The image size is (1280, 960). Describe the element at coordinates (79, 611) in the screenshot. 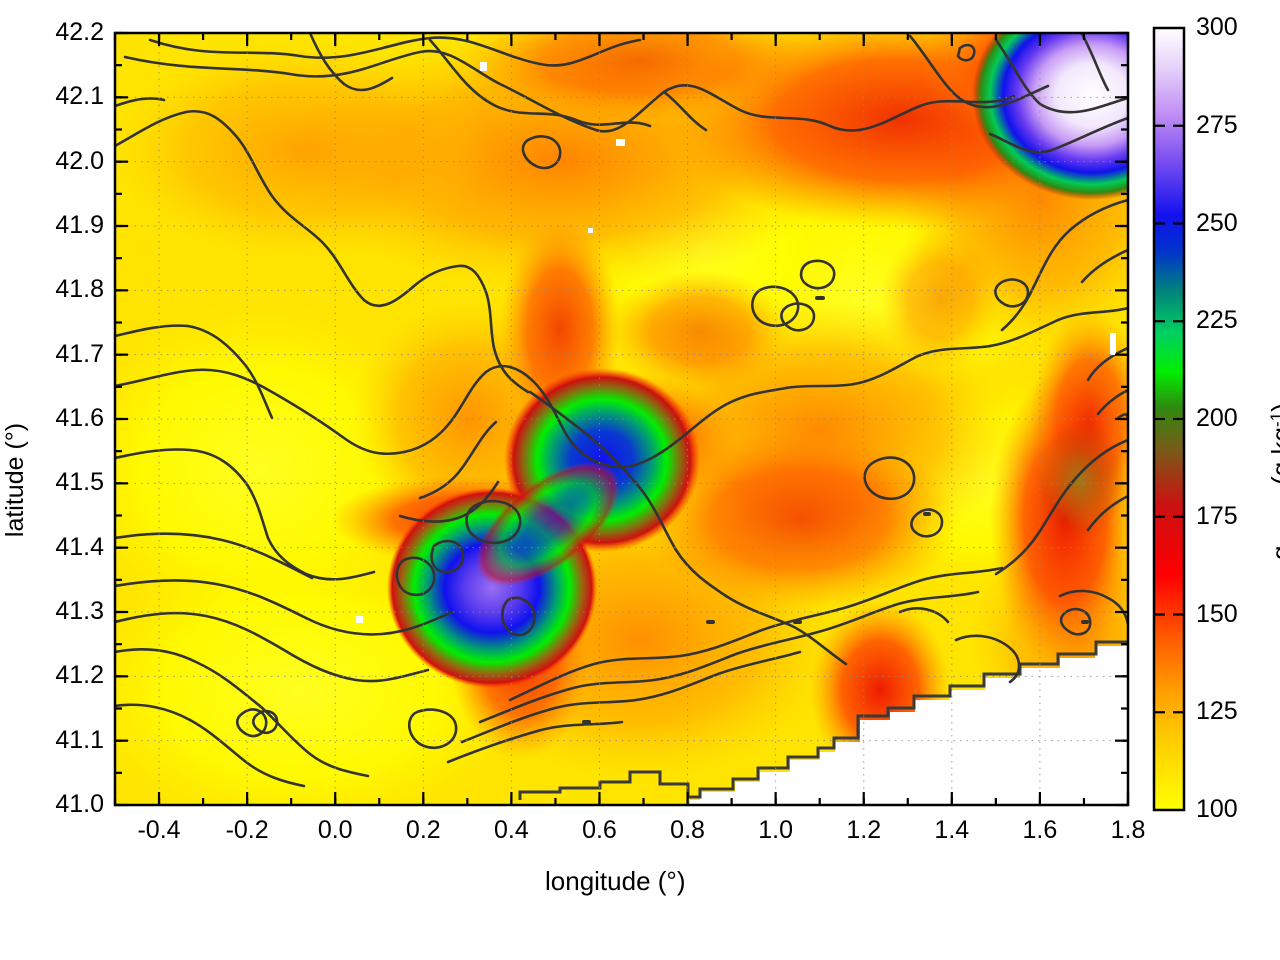

I see `y-tick-label: 41.3` at that location.